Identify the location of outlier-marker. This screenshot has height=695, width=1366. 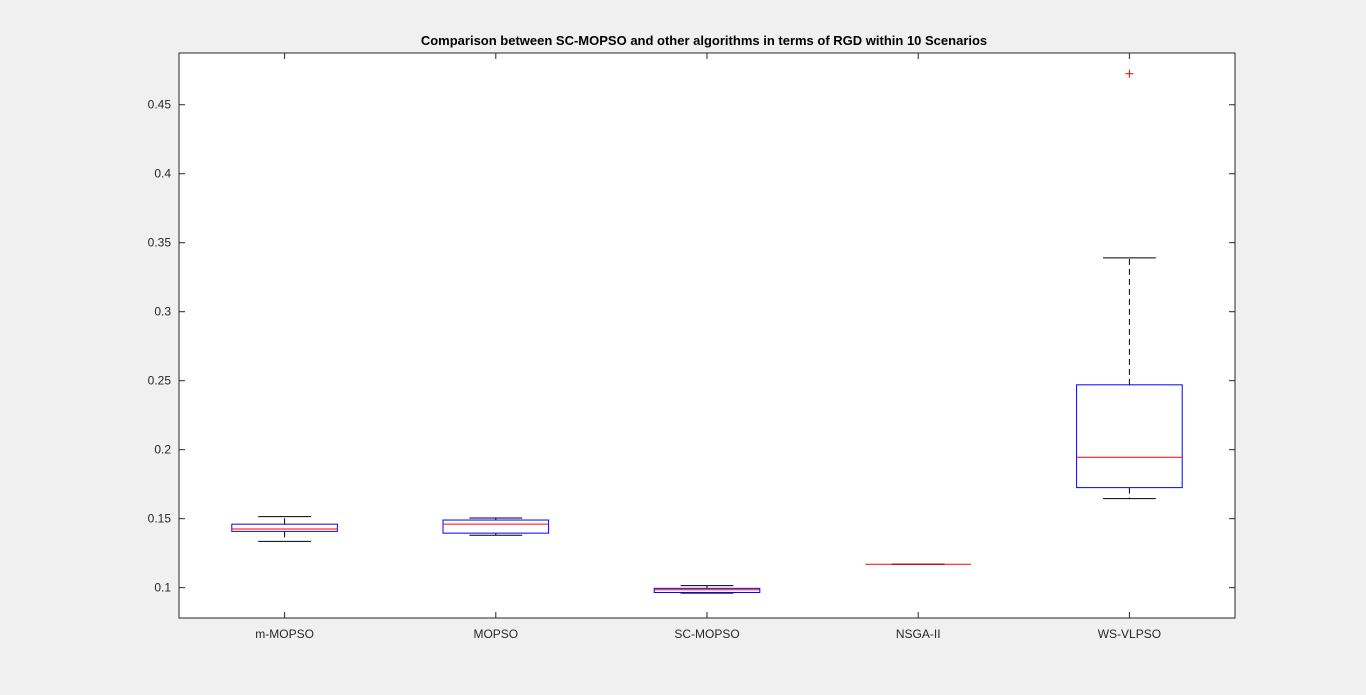
(1129, 73).